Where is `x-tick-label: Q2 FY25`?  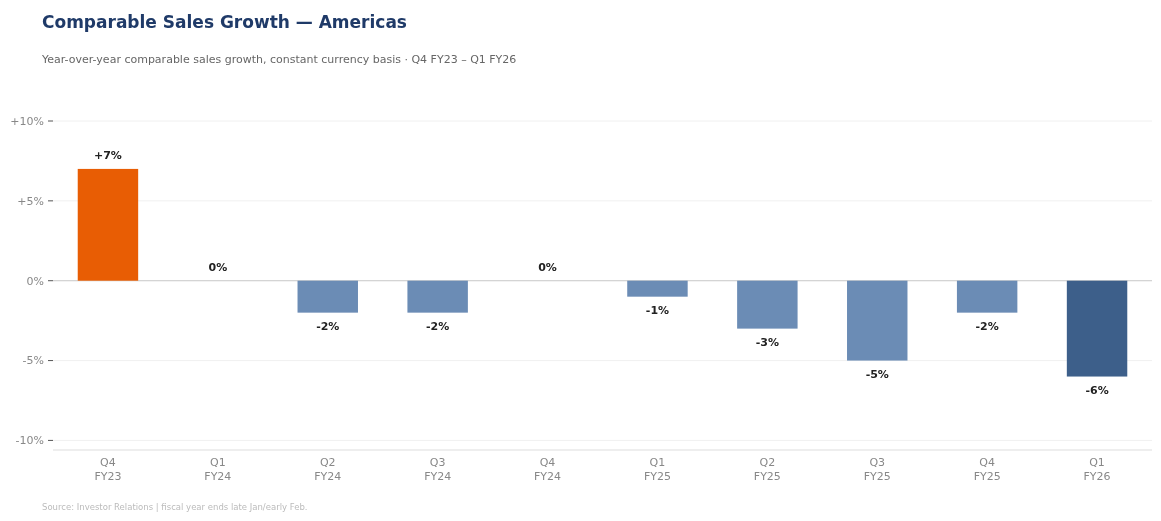 x-tick-label: Q2 FY25 is located at coordinates (767, 469).